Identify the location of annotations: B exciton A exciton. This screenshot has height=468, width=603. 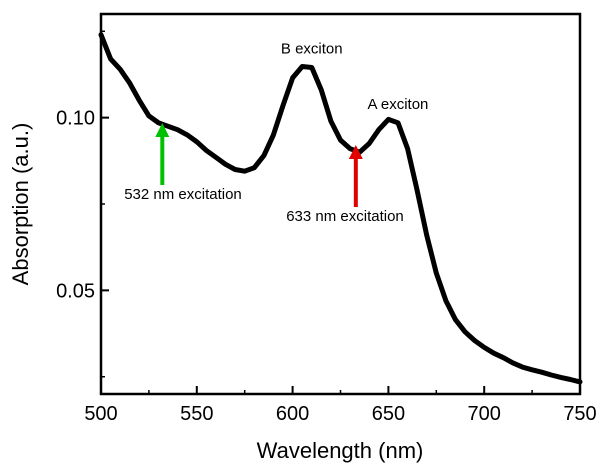
(355, 77).